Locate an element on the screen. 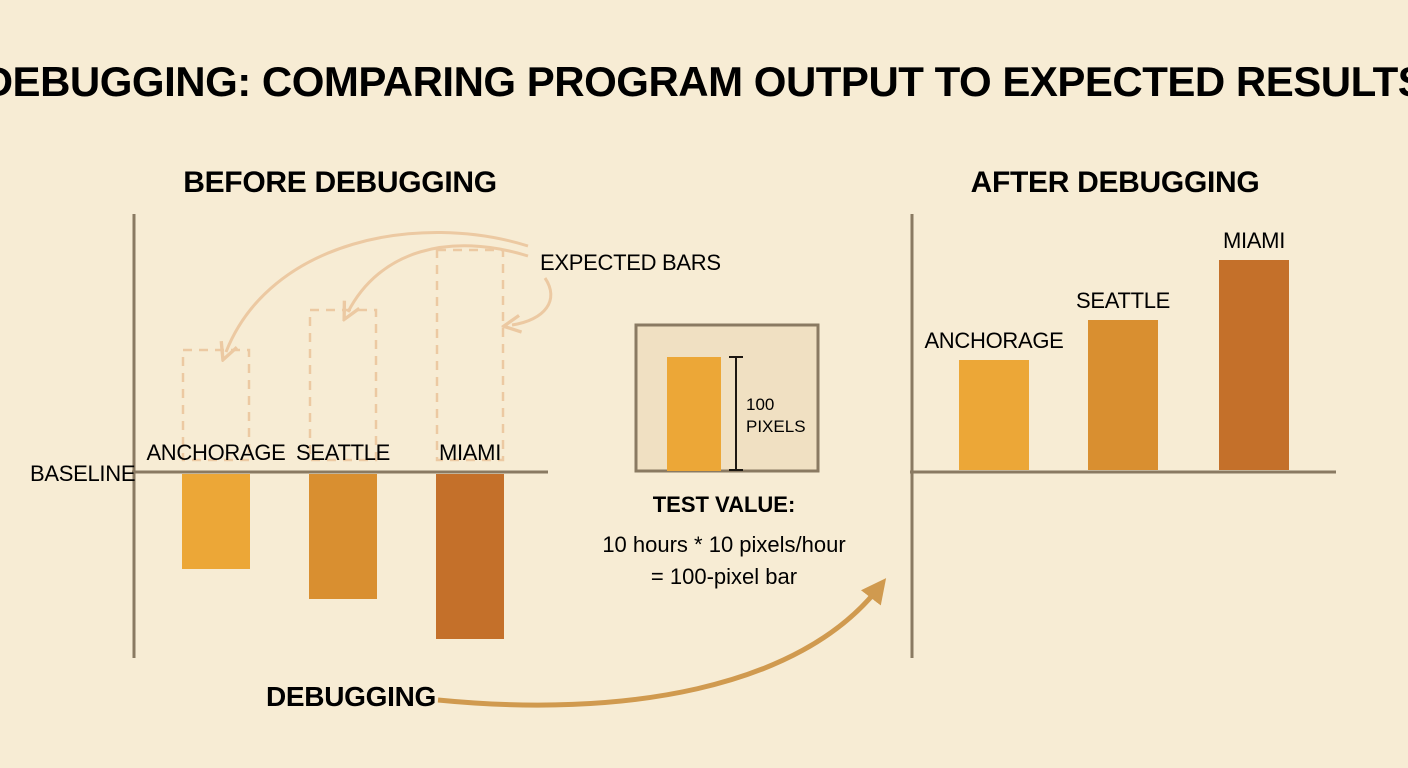 The height and width of the screenshot is (768, 1408). after-city-labels: ANCHORAGE SEATTLE MIAMI is located at coordinates (1104, 290).